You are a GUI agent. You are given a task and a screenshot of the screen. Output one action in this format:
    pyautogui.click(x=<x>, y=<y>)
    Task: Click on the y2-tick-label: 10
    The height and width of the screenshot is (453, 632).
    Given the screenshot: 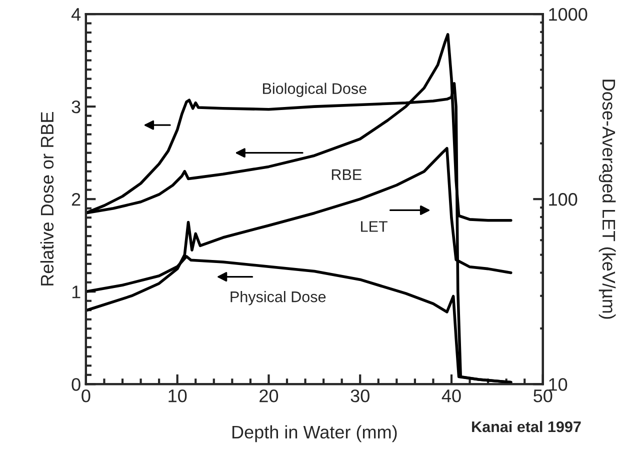 What is the action you would take?
    pyautogui.click(x=558, y=384)
    